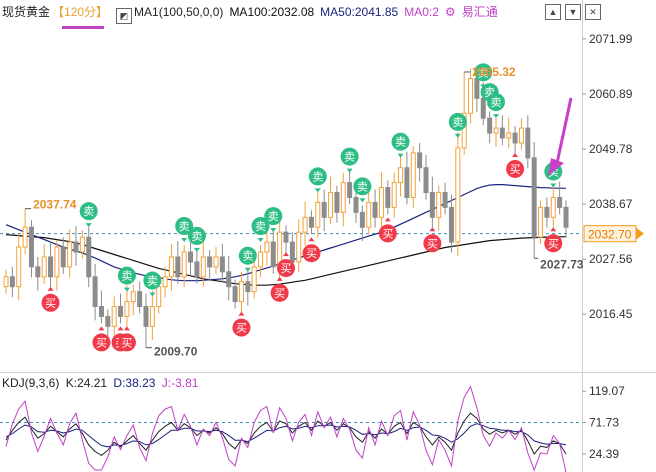 This screenshot has height=472, width=656. I want to click on price-tick-label: 2016.45, so click(611, 314).